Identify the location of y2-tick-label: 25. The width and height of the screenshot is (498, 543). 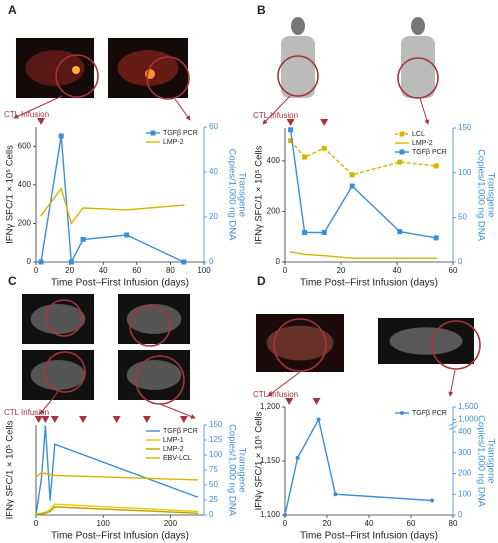
(213, 499).